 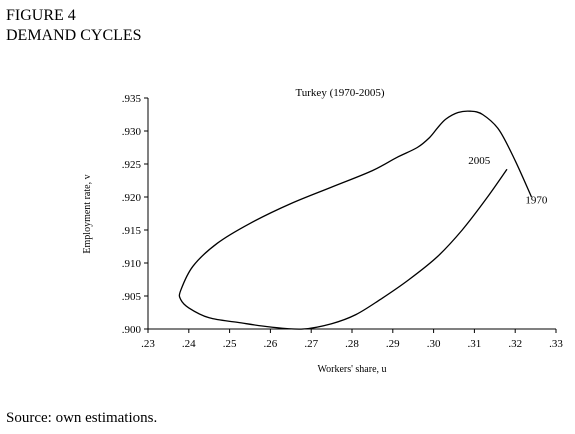 I want to click on x-tick-label: .27, so click(x=311, y=344).